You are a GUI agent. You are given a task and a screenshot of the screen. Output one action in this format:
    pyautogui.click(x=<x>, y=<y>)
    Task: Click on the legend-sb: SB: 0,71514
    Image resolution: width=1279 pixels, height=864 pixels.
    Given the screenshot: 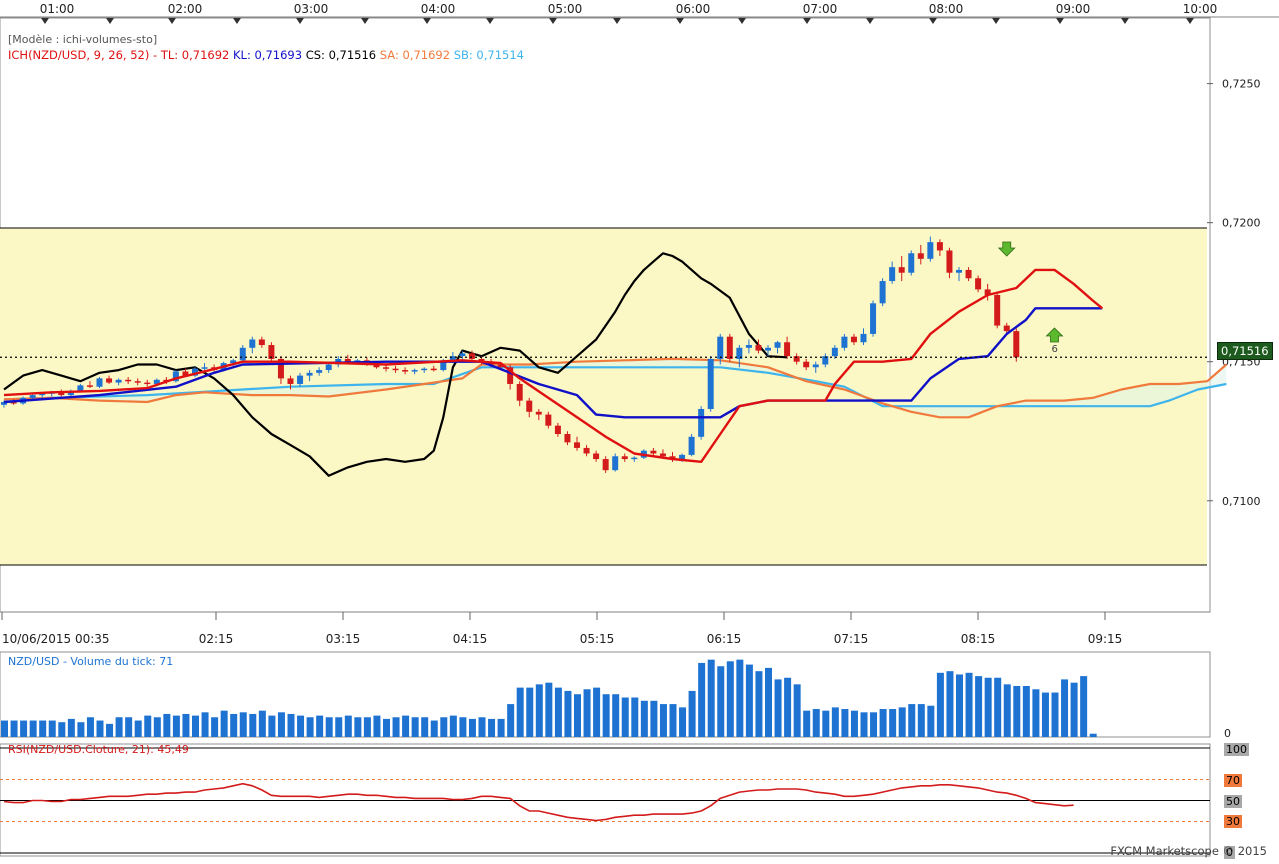 What is the action you would take?
    pyautogui.click(x=488, y=55)
    